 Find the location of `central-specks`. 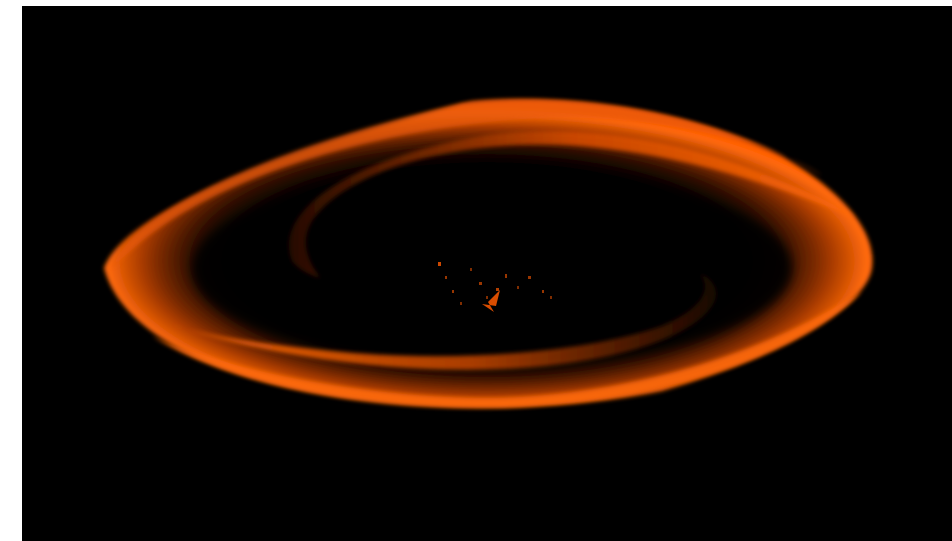

central-specks is located at coordinates (495, 287).